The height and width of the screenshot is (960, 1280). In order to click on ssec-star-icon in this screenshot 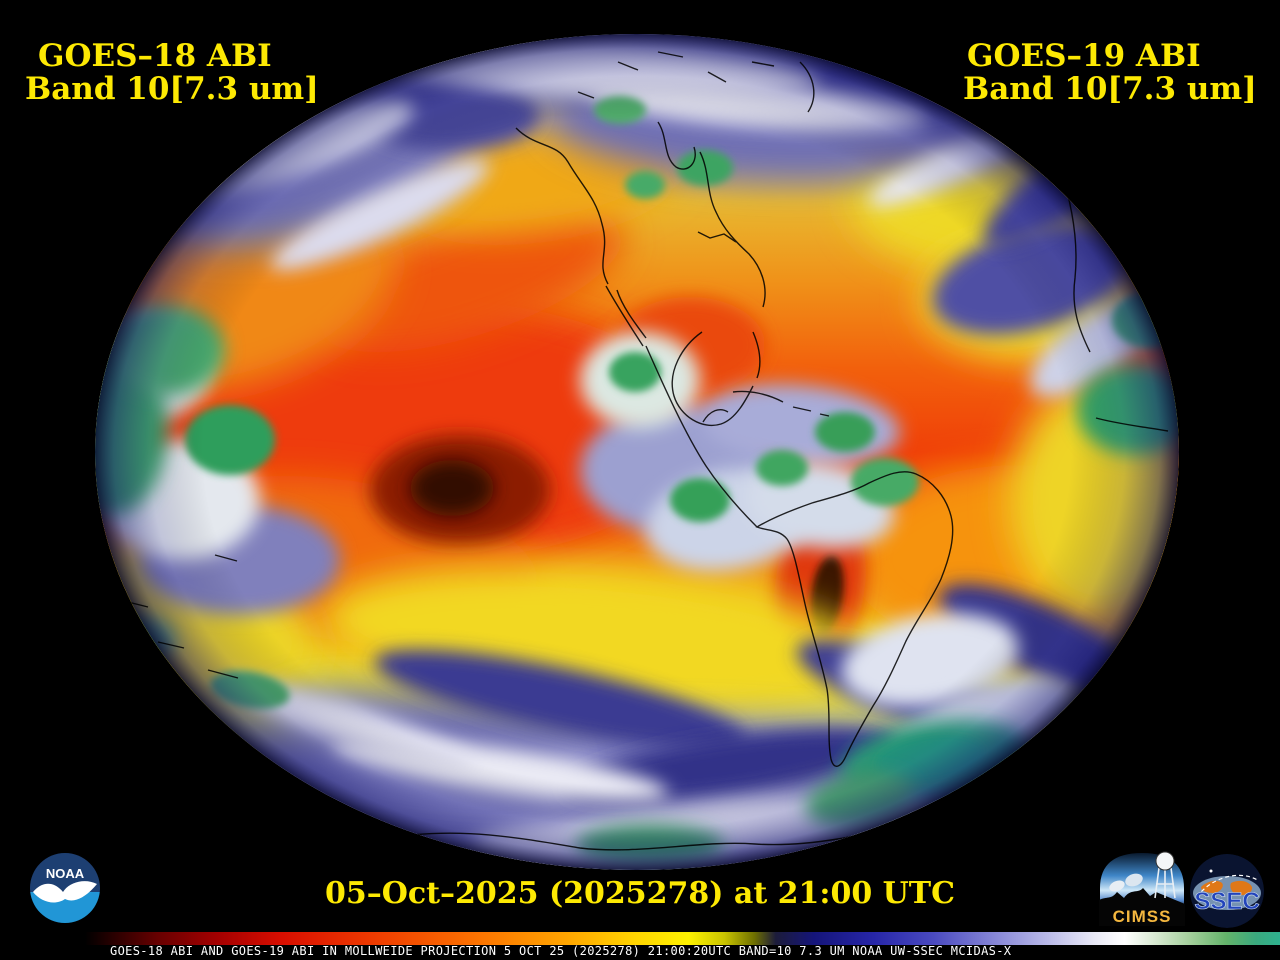, I will do `click(1211, 871)`.